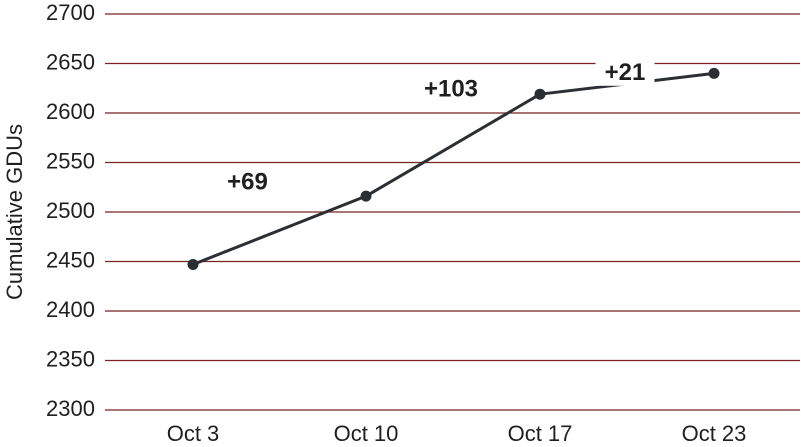 The width and height of the screenshot is (801, 447). I want to click on y-tick-label: 2450, so click(70, 259).